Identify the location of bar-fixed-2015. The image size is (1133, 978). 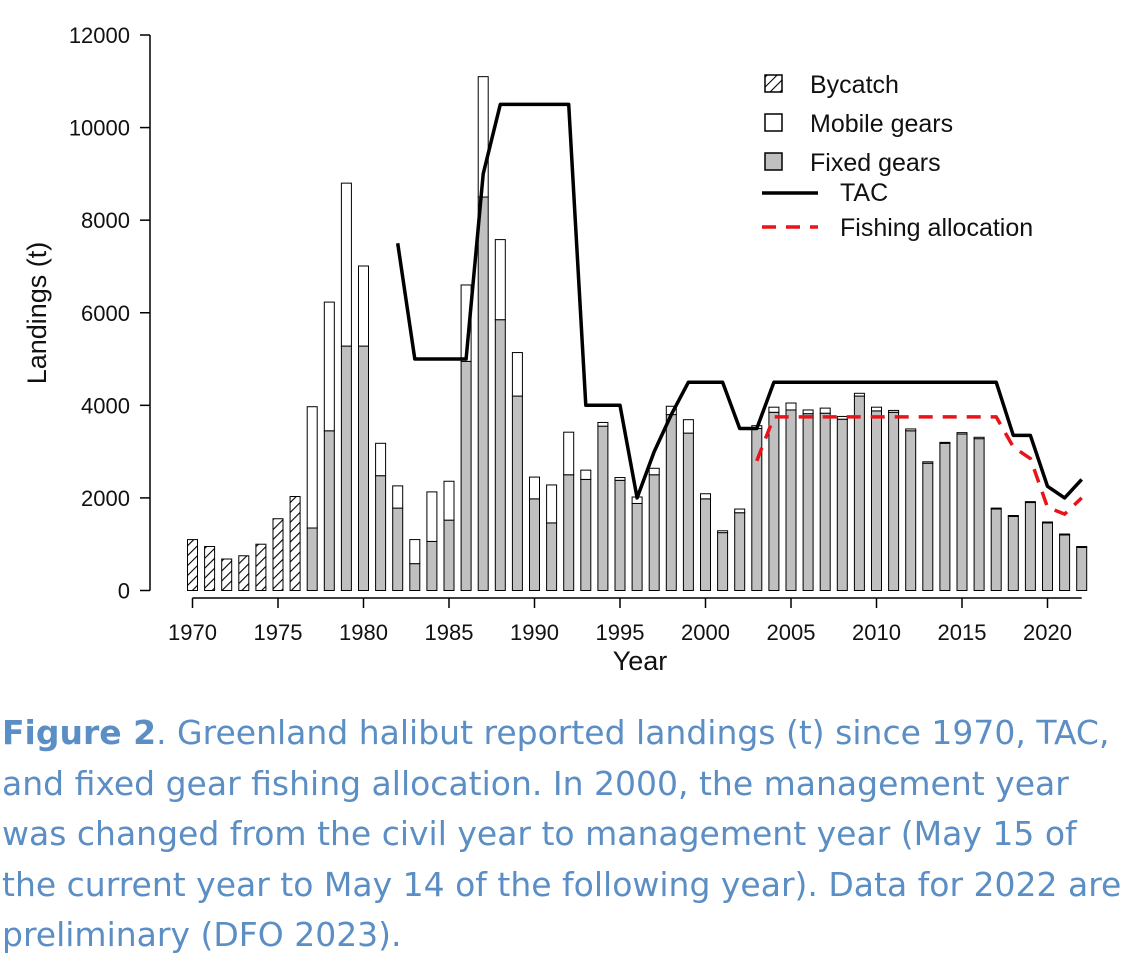
(962, 512).